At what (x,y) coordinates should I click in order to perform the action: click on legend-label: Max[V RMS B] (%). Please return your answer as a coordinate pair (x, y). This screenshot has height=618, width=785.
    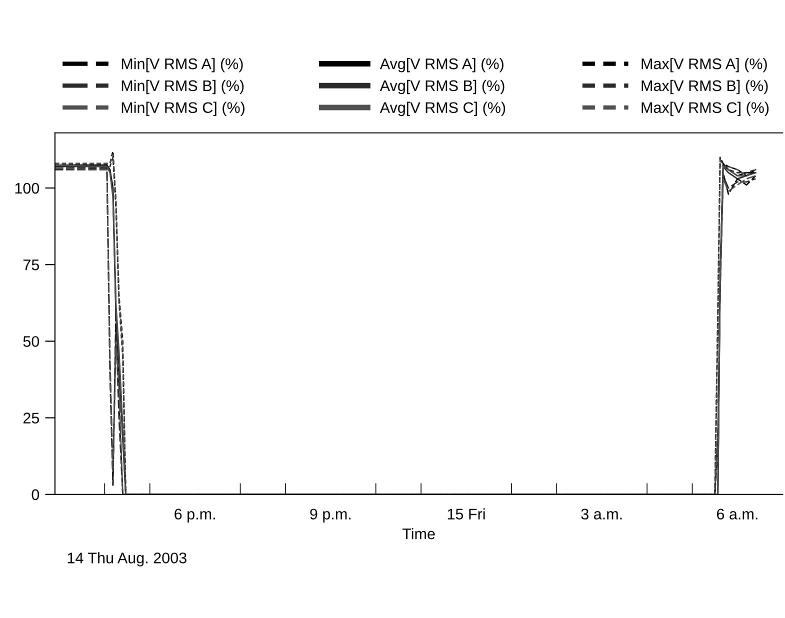
    Looking at the image, I should click on (705, 87).